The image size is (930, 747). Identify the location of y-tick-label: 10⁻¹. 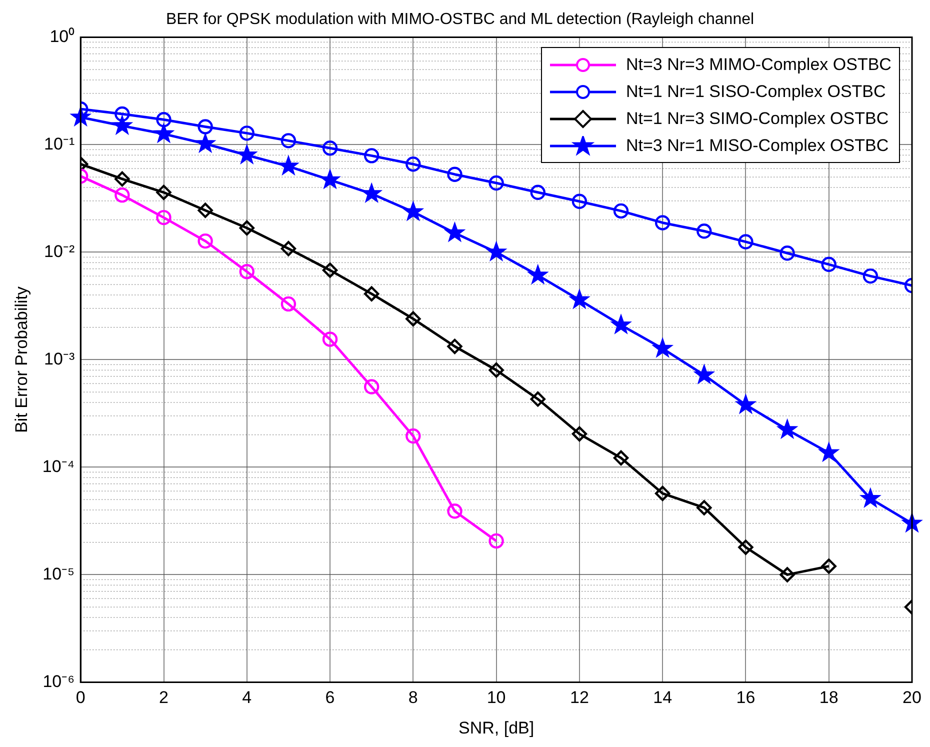
(59, 144).